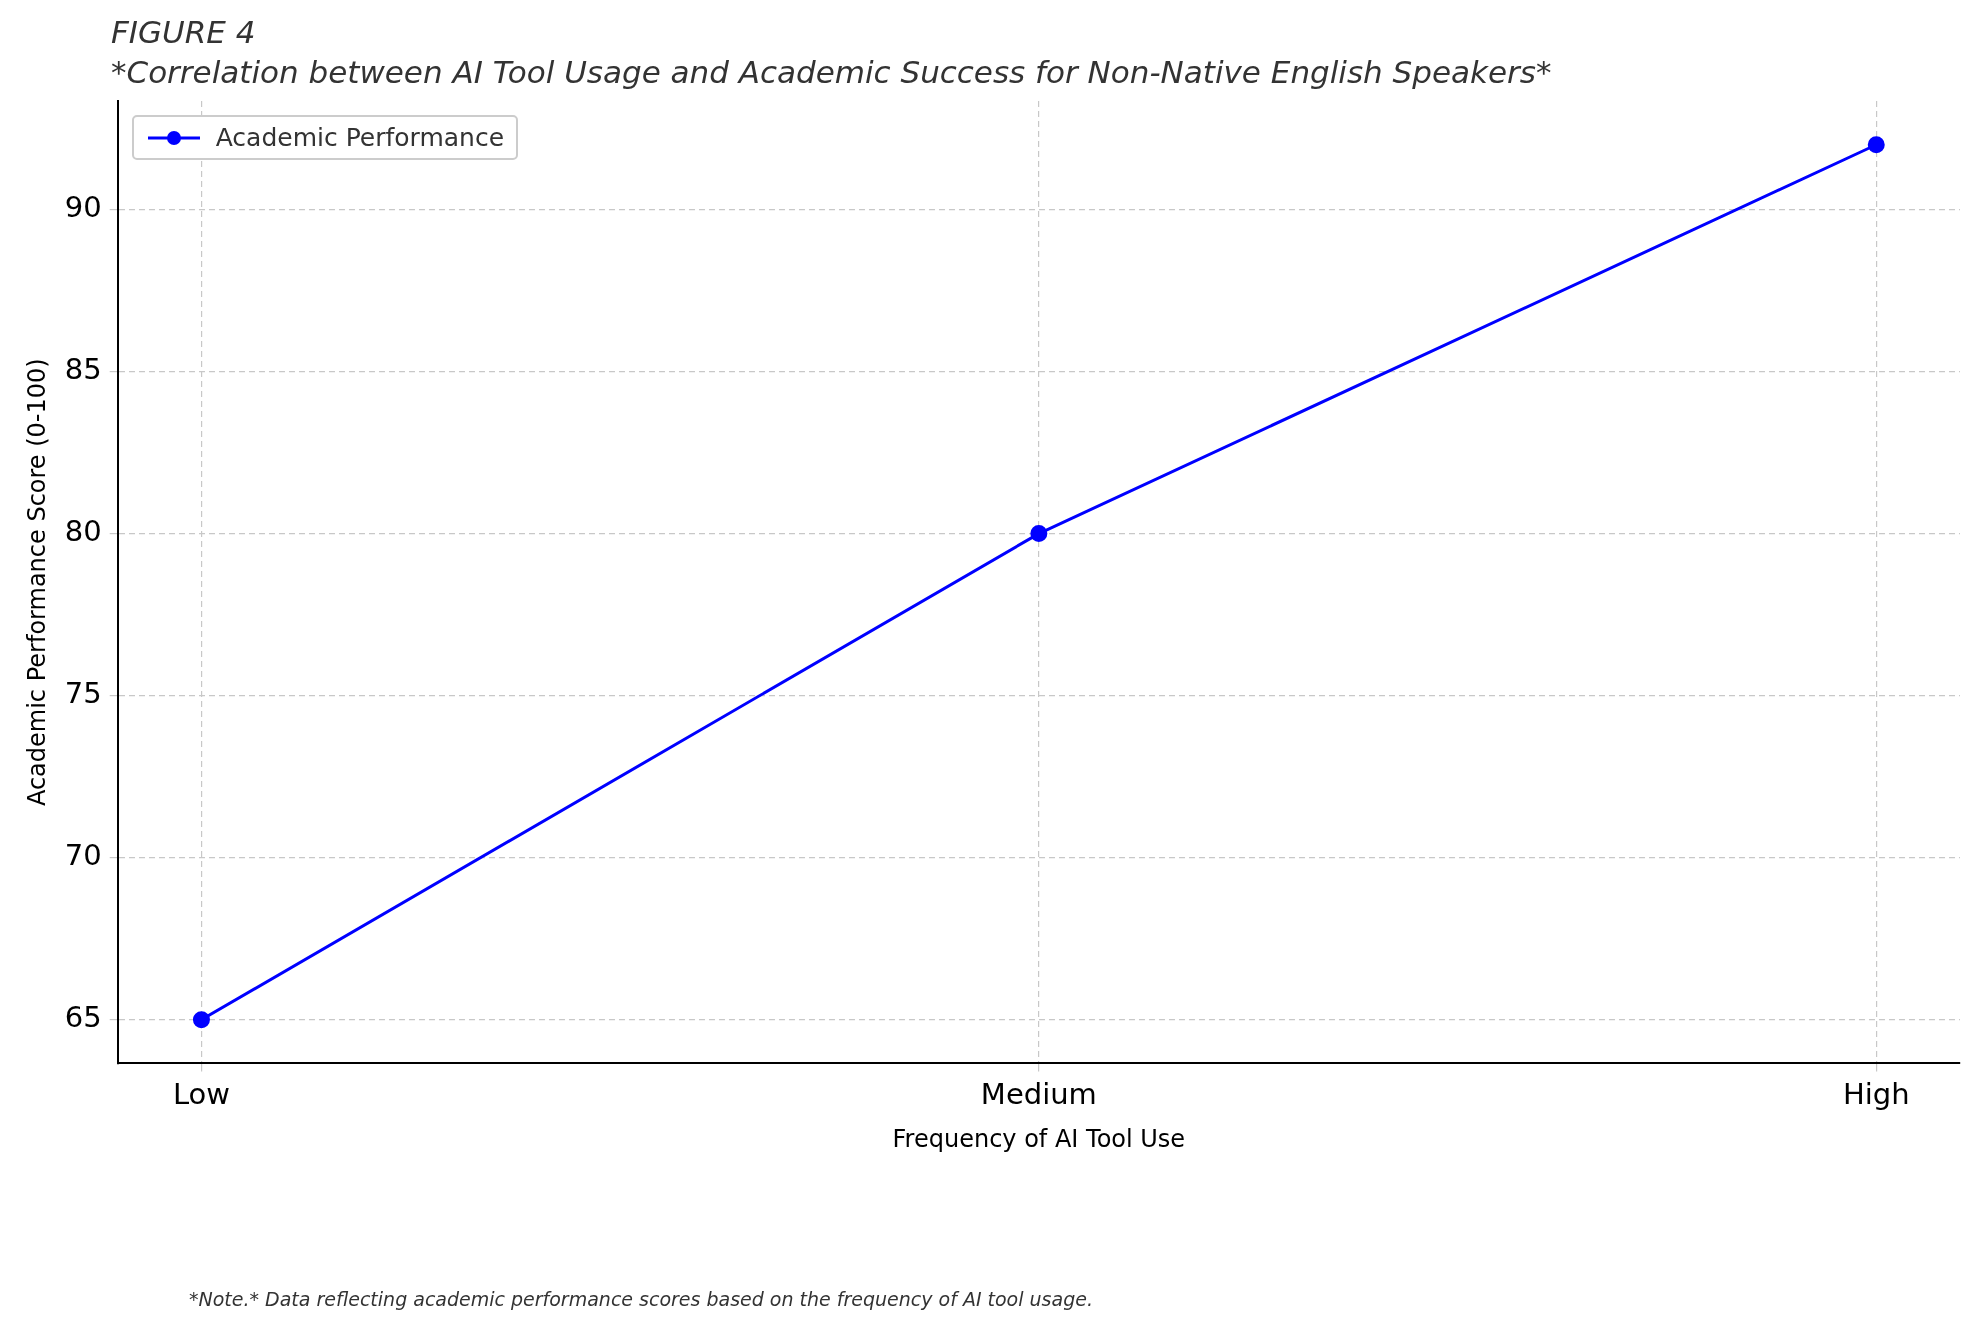 Image resolution: width=1979 pixels, height=1334 pixels. What do you see at coordinates (831, 72) in the screenshot?
I see `chart-subtitle: *Correlation between AI Tool Usage and Academic Success for Non-Native English Speakers*` at bounding box center [831, 72].